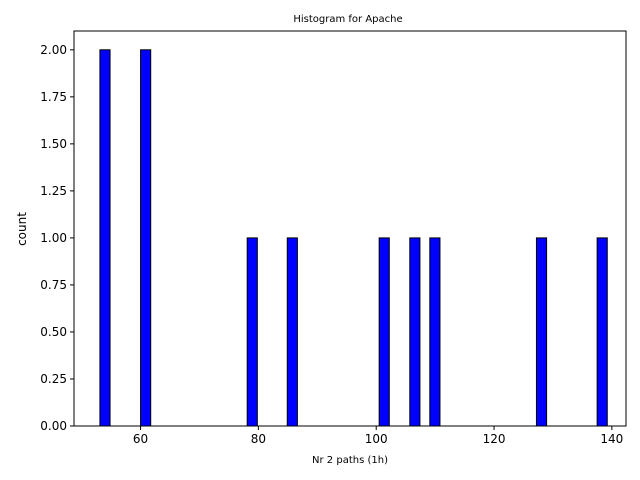  I want to click on x-axis-ticks: 60 80 100 120 140, so click(378, 436).